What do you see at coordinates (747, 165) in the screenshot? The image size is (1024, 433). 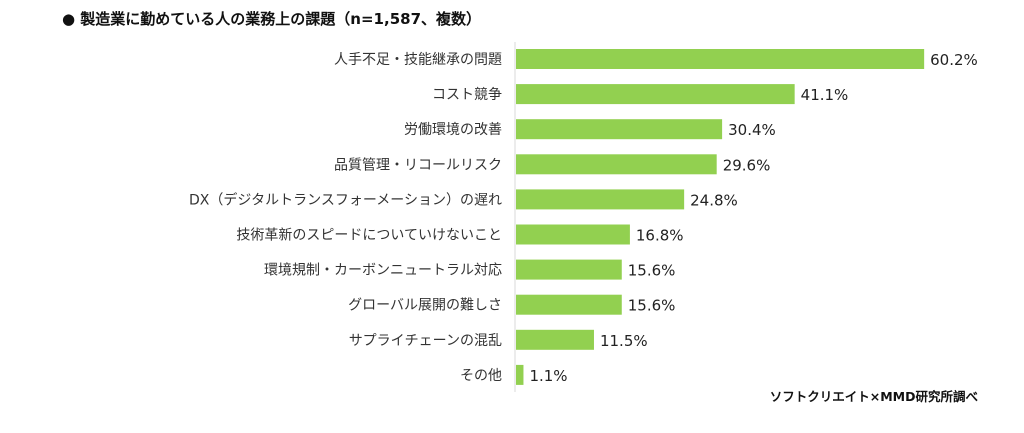 I see `value-label: 29.6%` at bounding box center [747, 165].